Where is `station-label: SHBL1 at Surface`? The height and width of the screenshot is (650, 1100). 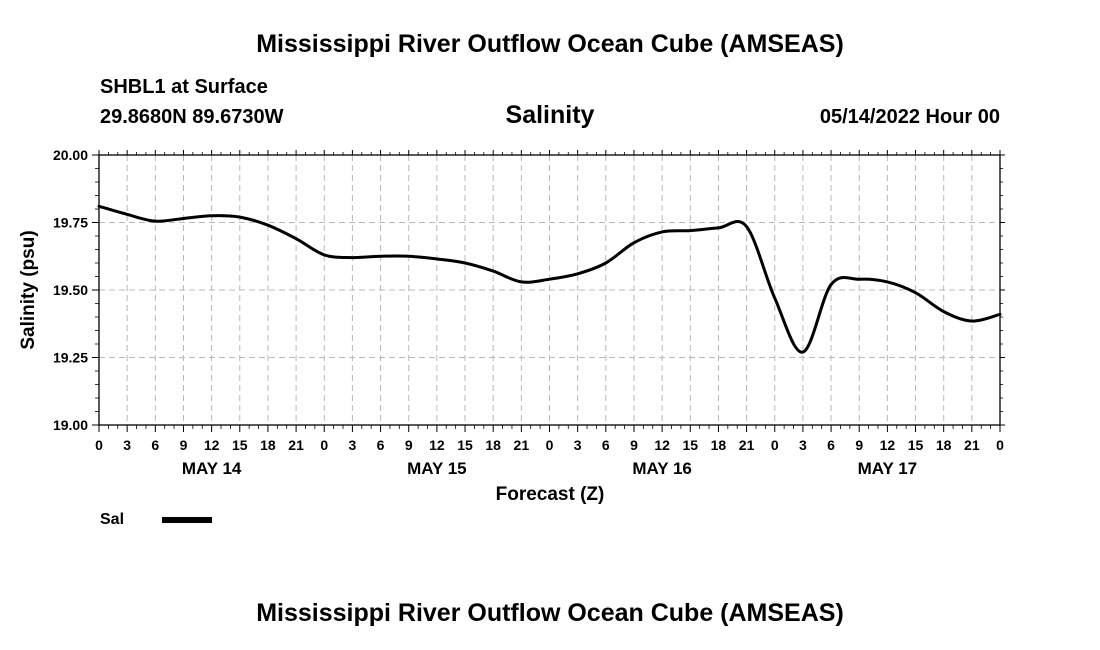 station-label: SHBL1 at Surface is located at coordinates (184, 87).